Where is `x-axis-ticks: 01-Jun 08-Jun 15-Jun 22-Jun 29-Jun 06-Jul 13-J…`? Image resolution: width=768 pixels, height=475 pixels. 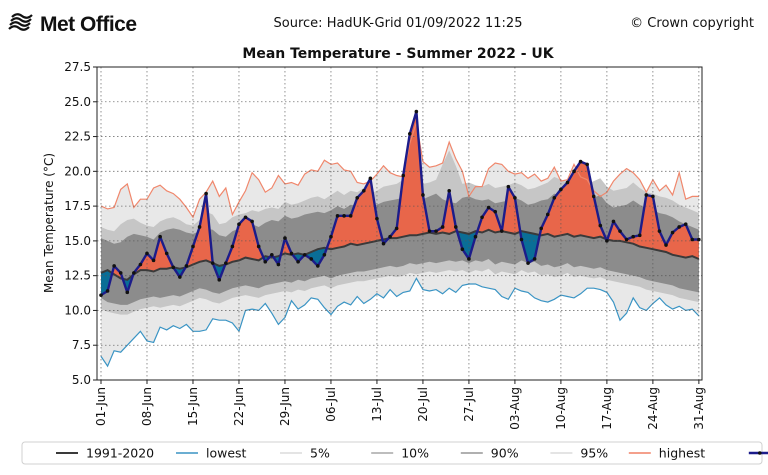 x-axis-ticks: 01-Jun 08-Jun 15-Jun 22-Jun 29-Jun 06-Jul 13-J… is located at coordinates (400, 405).